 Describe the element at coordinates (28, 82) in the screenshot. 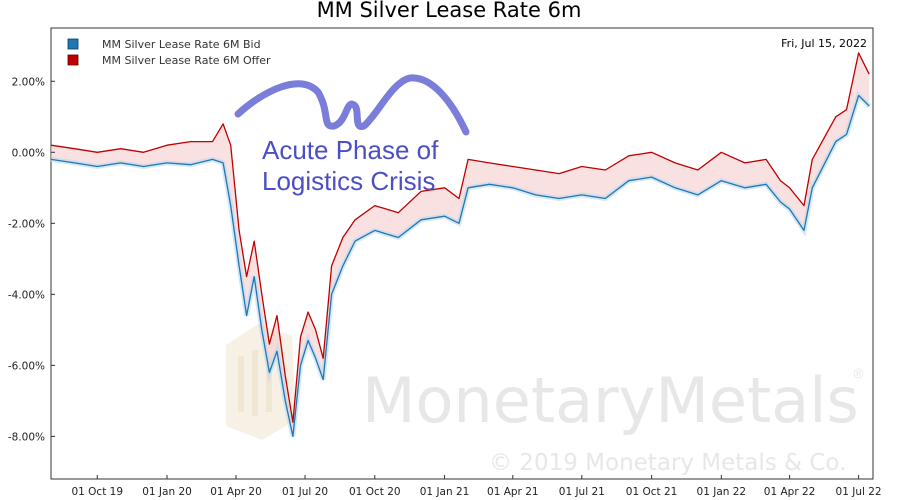

I see `y-tick-label: 2.00%` at that location.